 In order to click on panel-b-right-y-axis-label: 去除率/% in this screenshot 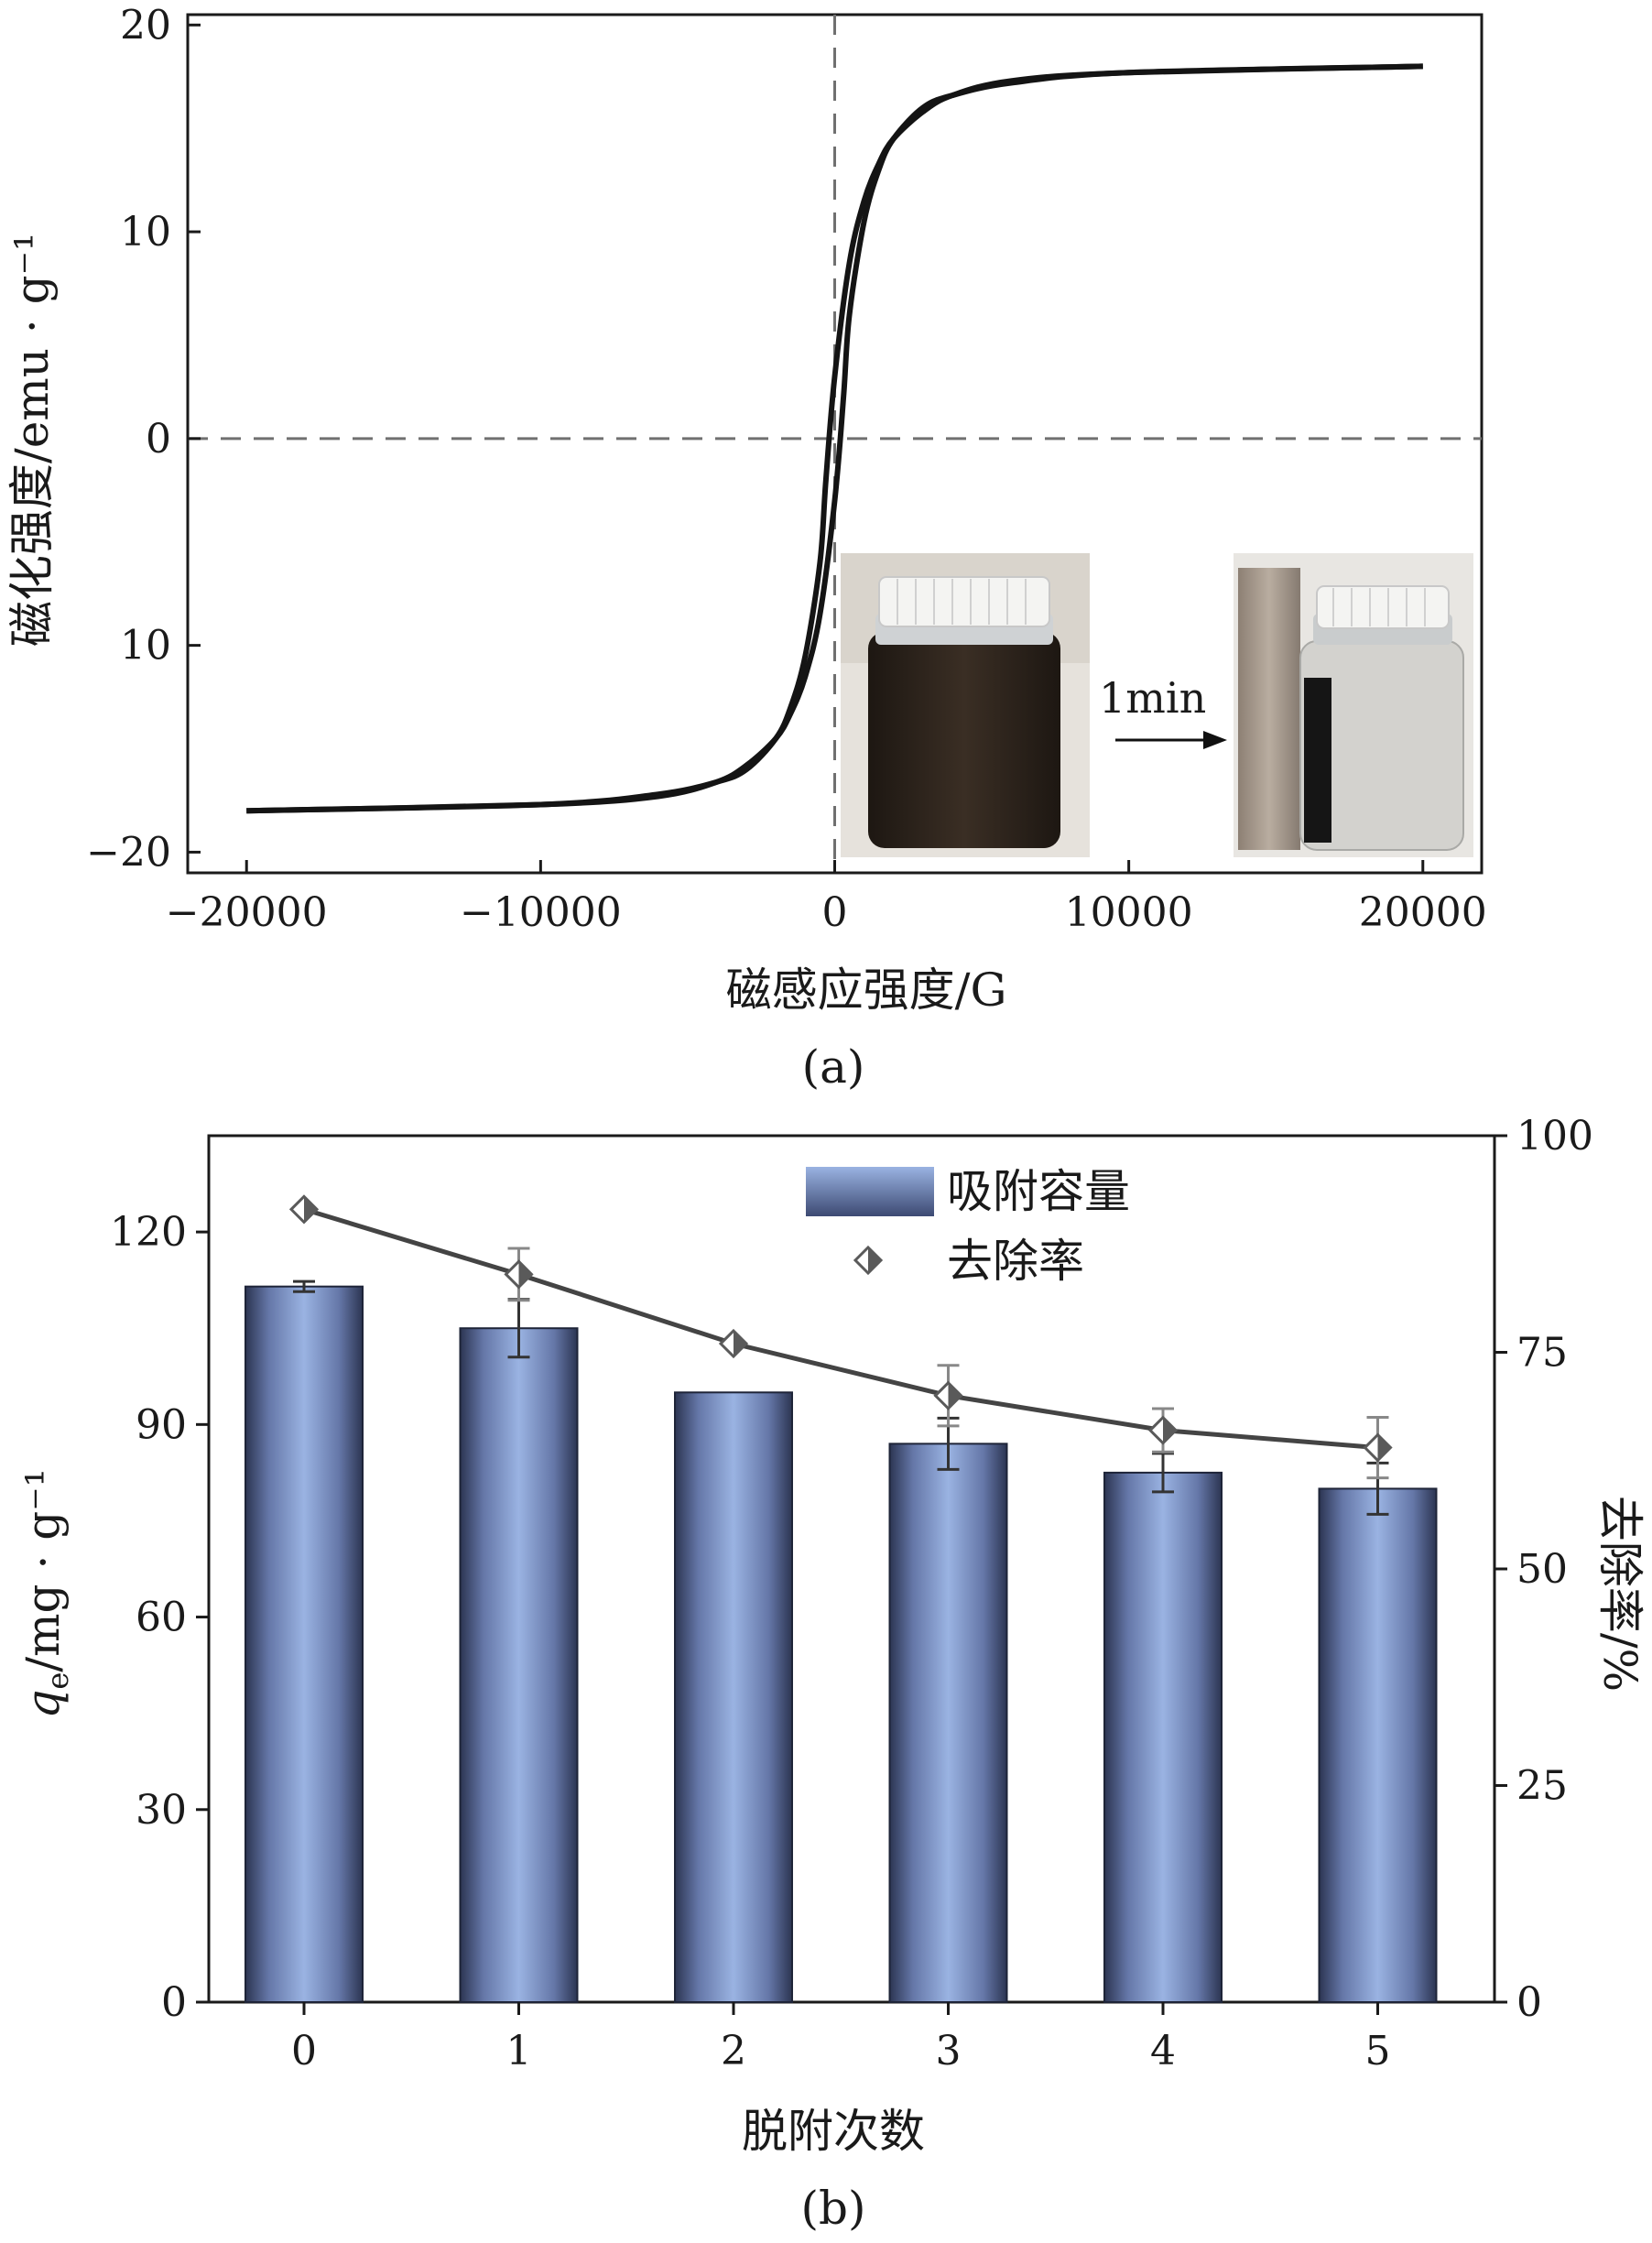, I will do `click(1620, 1594)`.